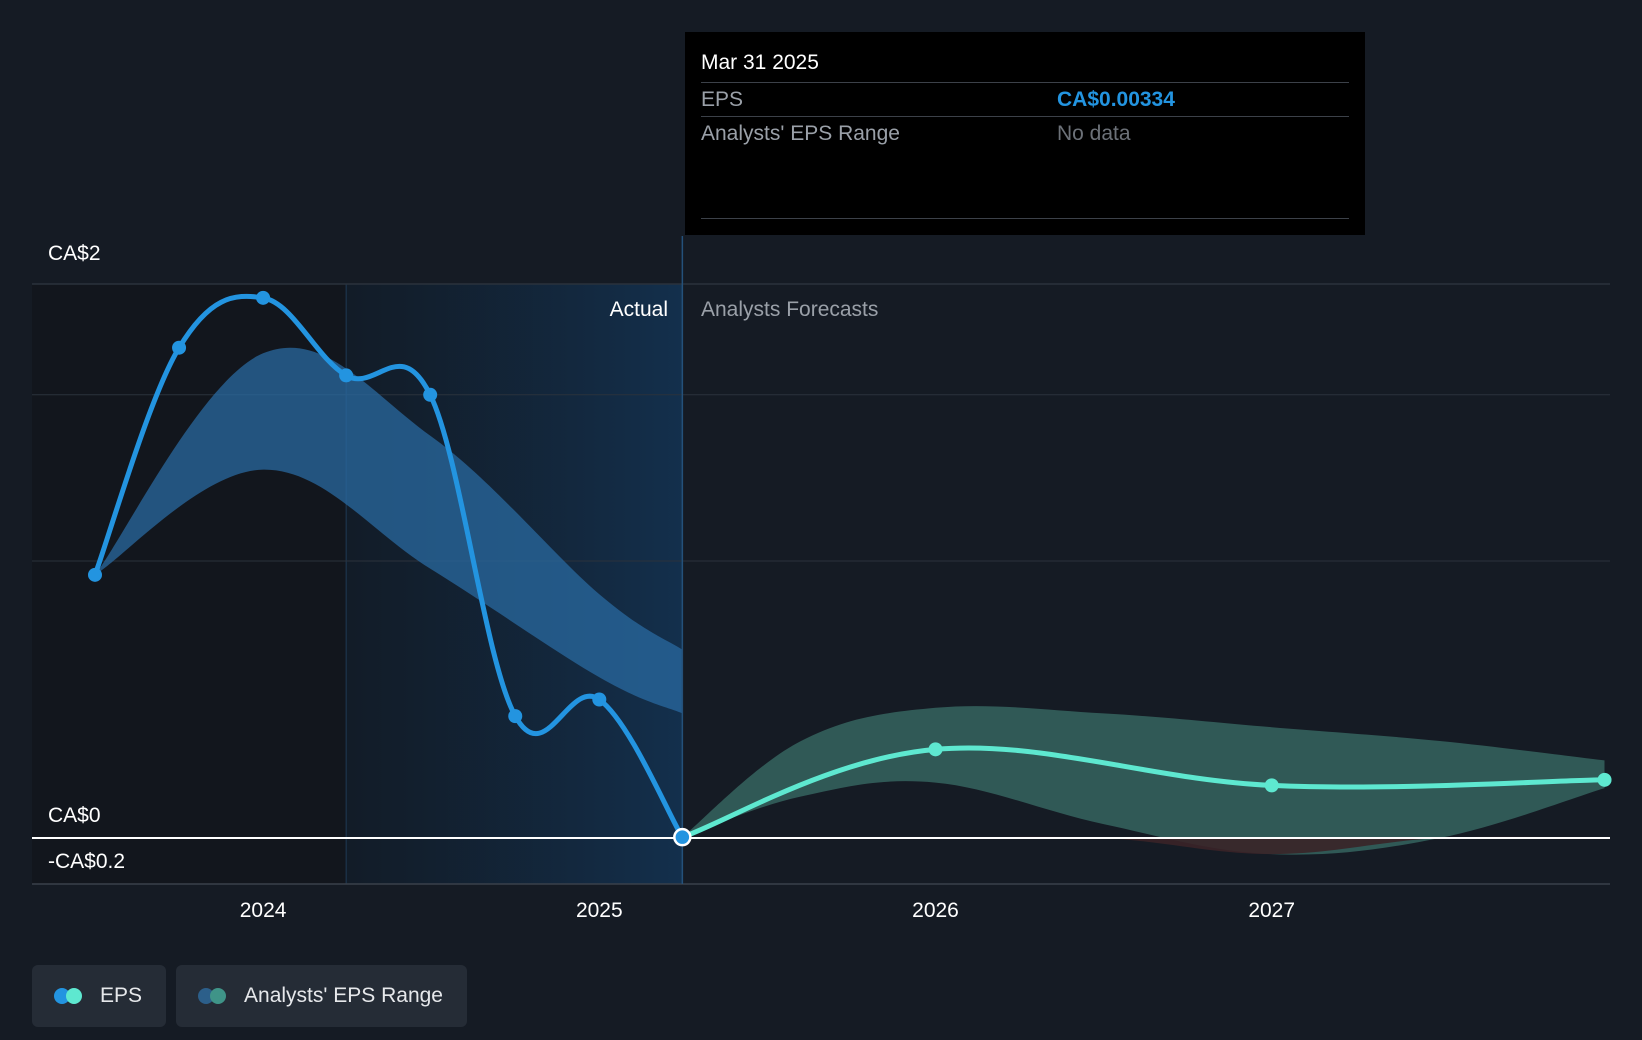 Image resolution: width=1642 pixels, height=1040 pixels. Describe the element at coordinates (1025, 218) in the screenshot. I see `tooltip-divider` at that location.